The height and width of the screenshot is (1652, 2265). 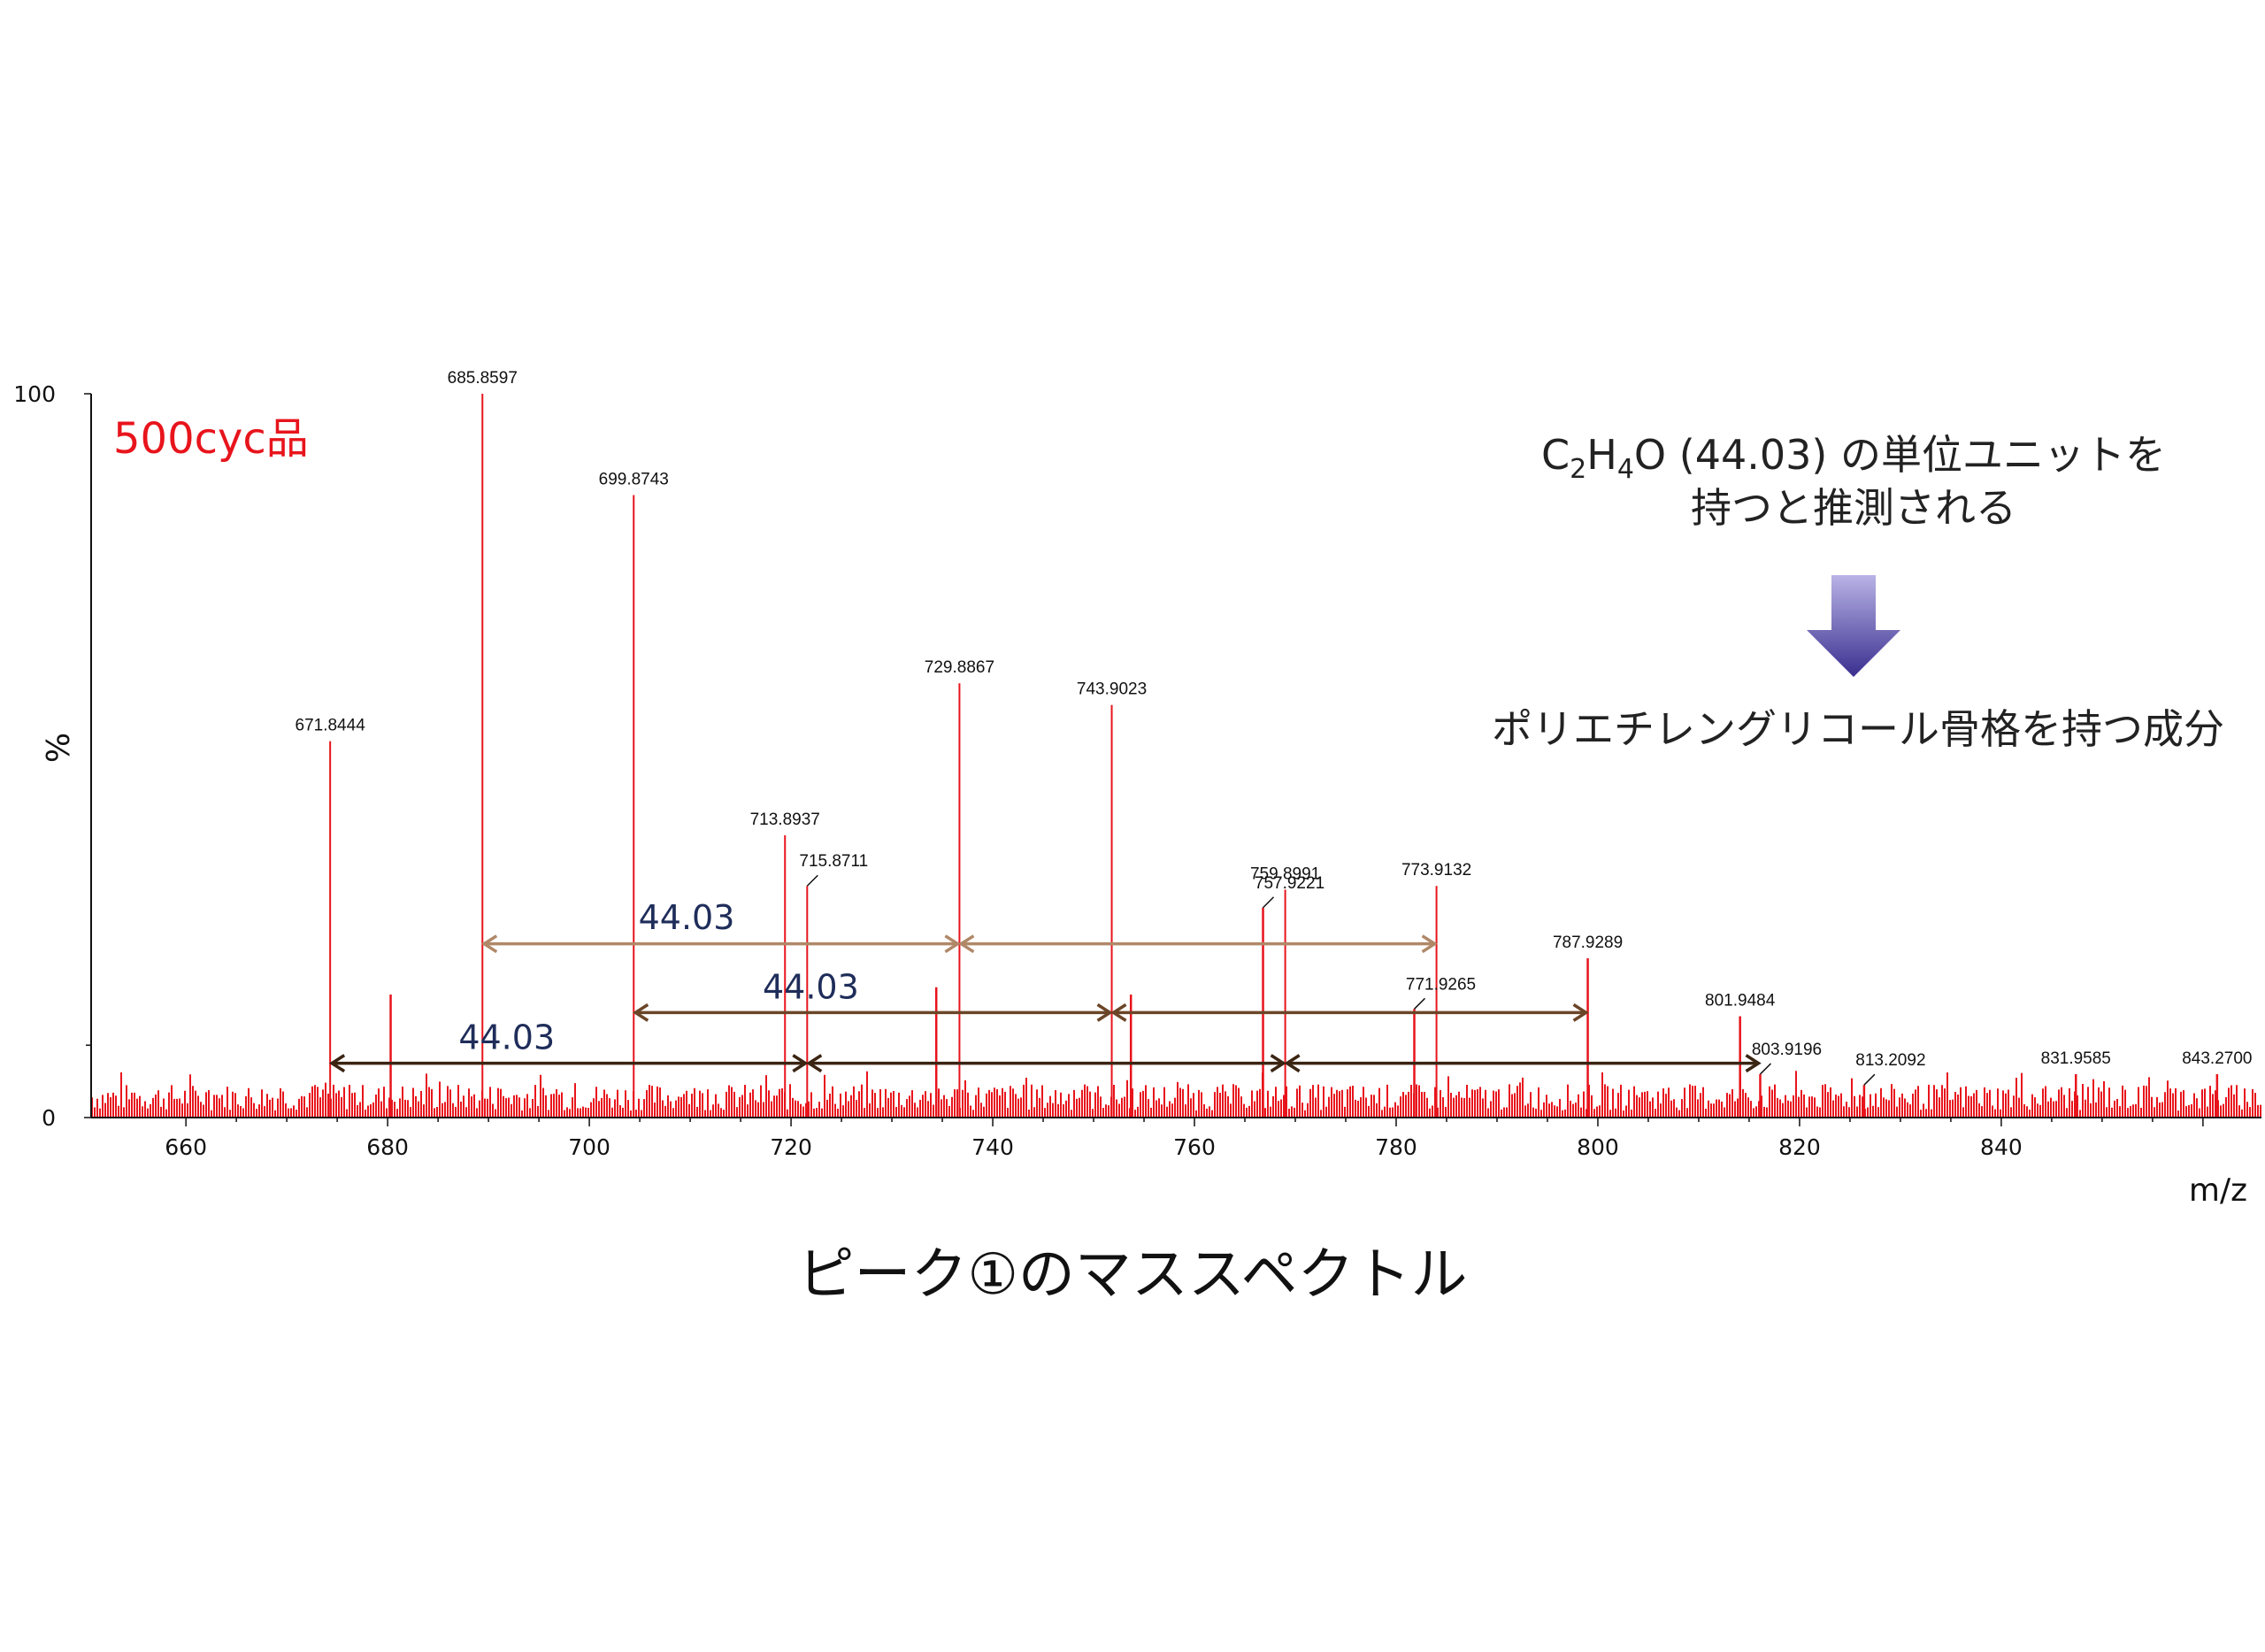 I want to click on x-tick-label-800: 800, so click(x=1598, y=1147).